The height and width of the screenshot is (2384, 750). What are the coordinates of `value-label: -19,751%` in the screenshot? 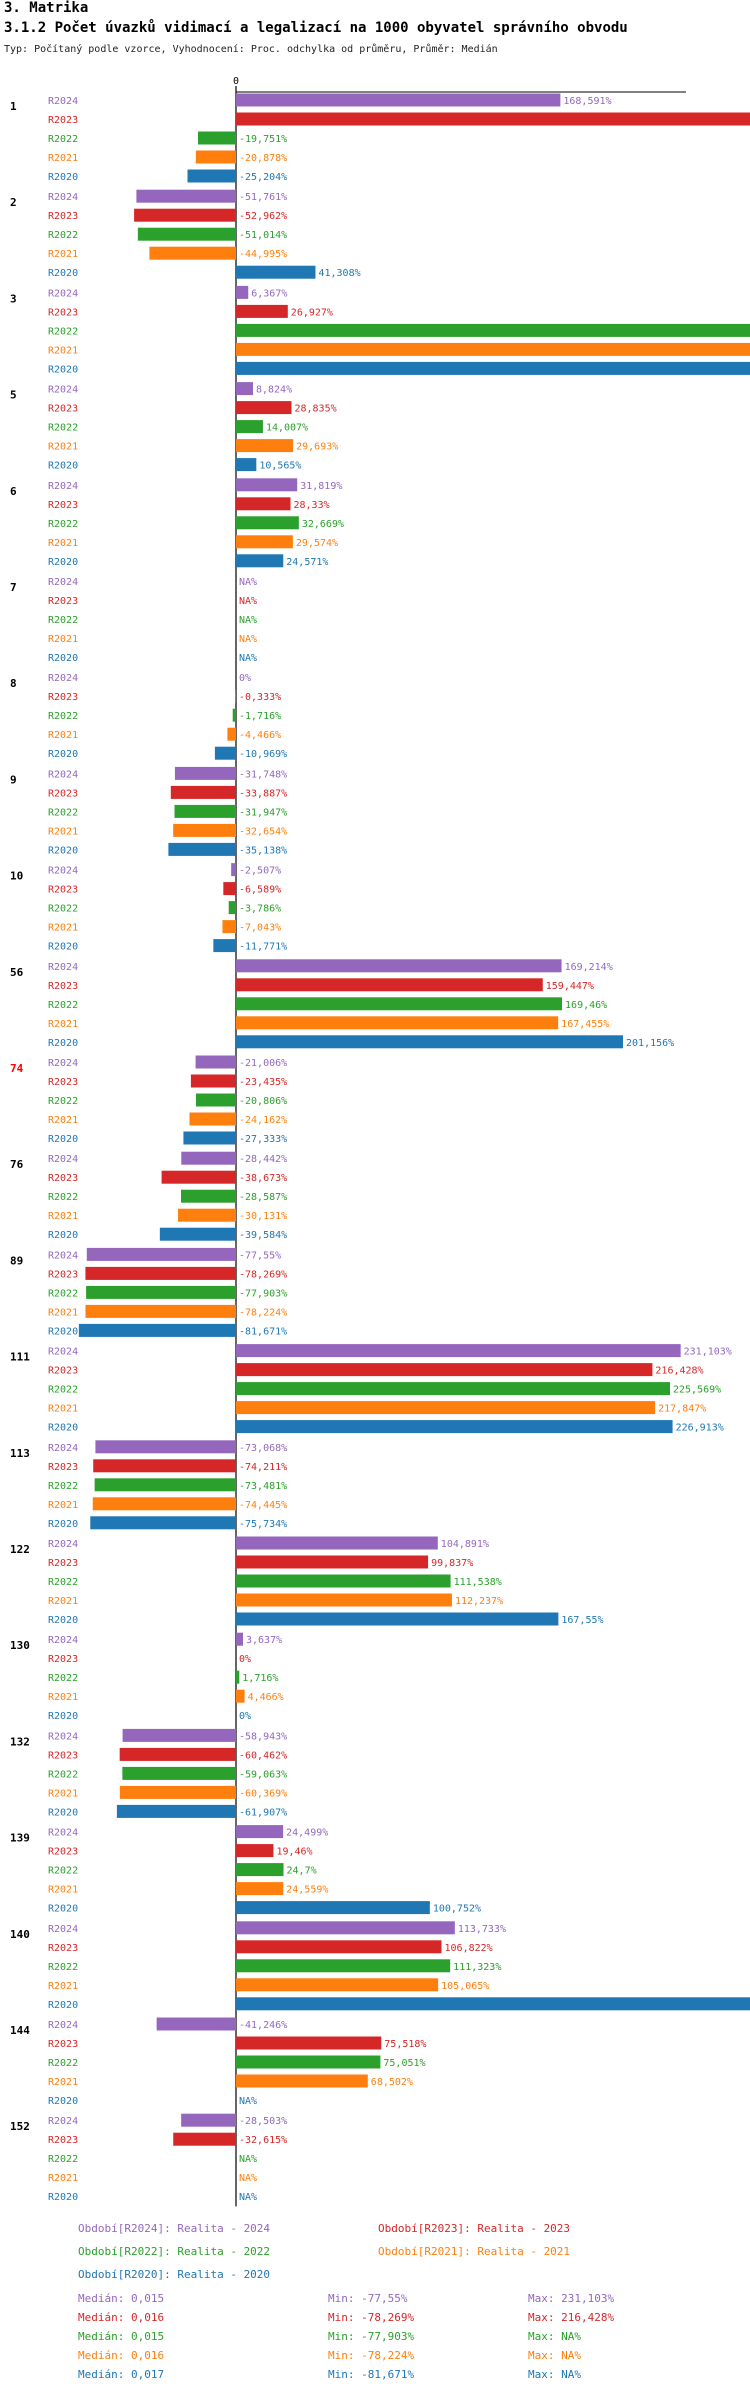 It's located at (263, 139).